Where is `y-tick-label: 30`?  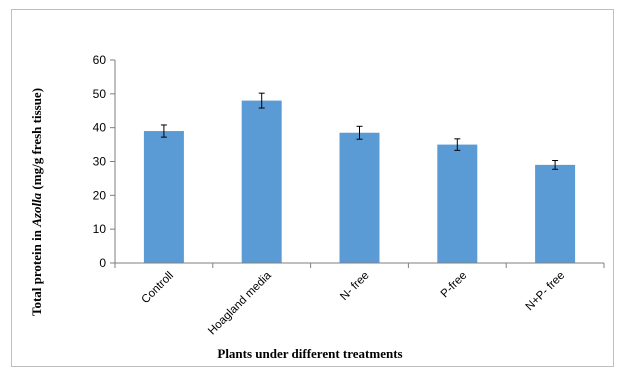 y-tick-label: 30 is located at coordinates (100, 162).